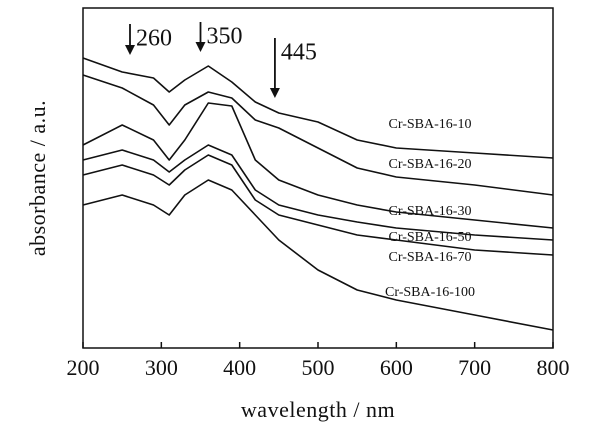 The width and height of the screenshot is (611, 440). Describe the element at coordinates (318, 367) in the screenshot. I see `x-tick-label: 500` at that location.